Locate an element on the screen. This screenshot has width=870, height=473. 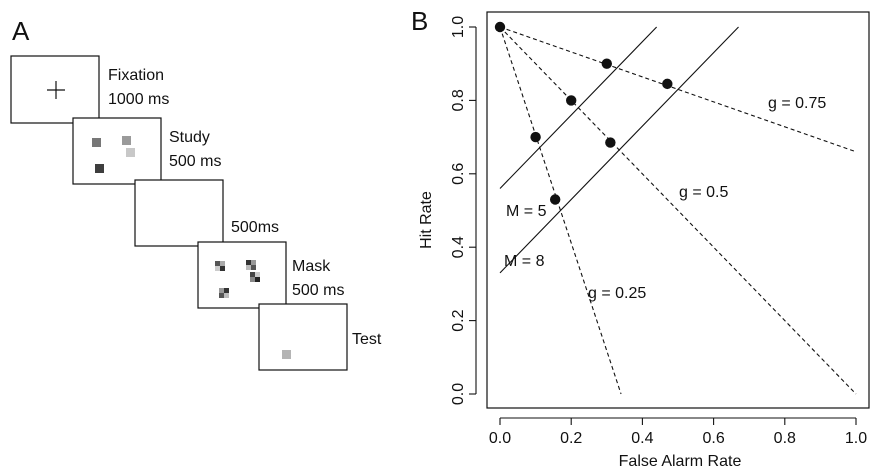
test-frame is located at coordinates (303, 337).